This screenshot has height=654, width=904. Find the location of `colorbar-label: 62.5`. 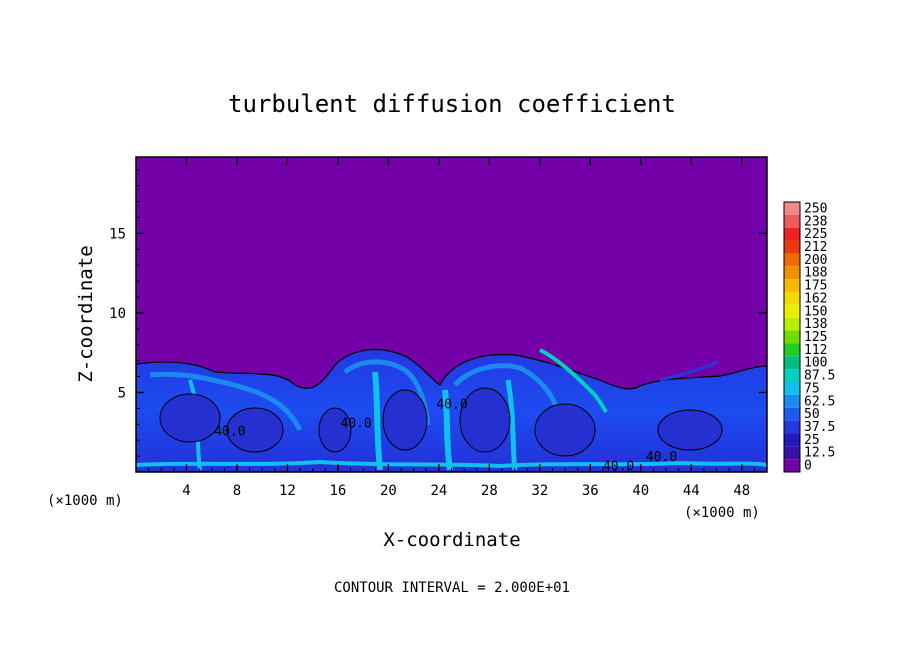

colorbar-label: 62.5 is located at coordinates (819, 401).